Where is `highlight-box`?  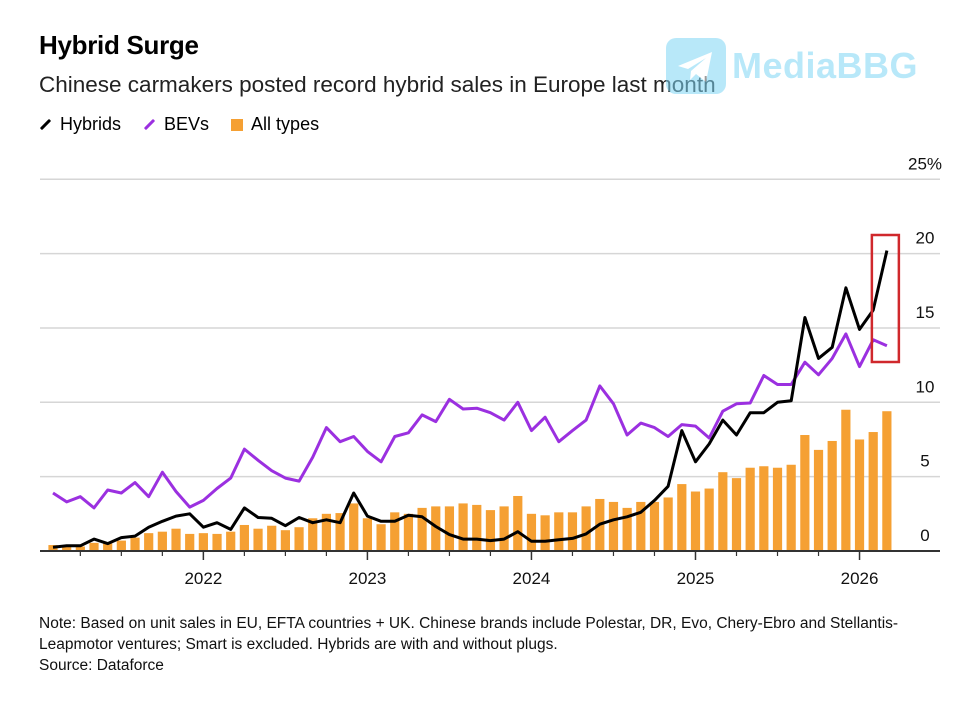
highlight-box is located at coordinates (885, 298).